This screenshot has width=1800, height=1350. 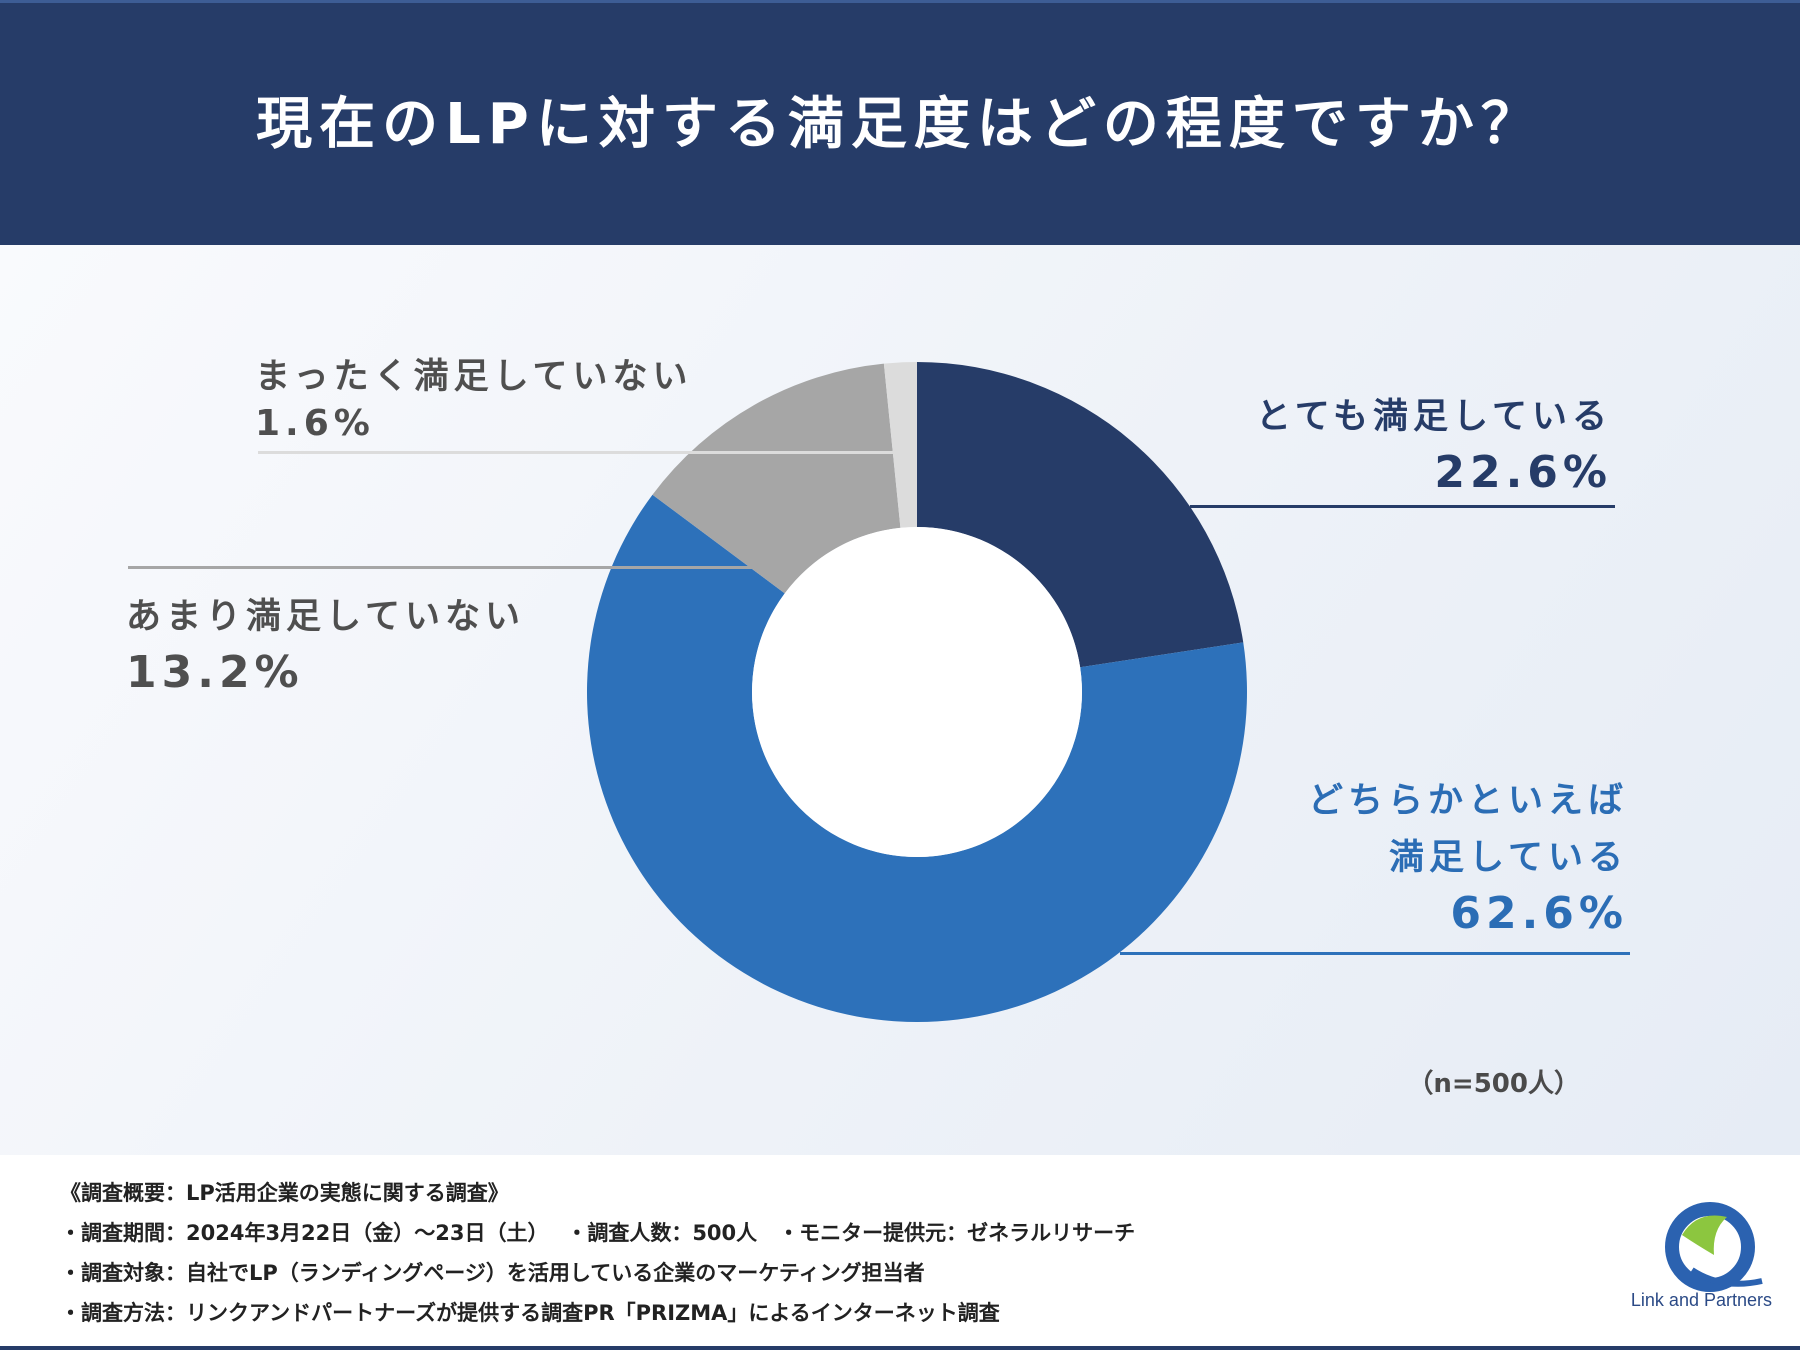 I want to click on slice-not-very-satisfied, so click(x=776, y=478).